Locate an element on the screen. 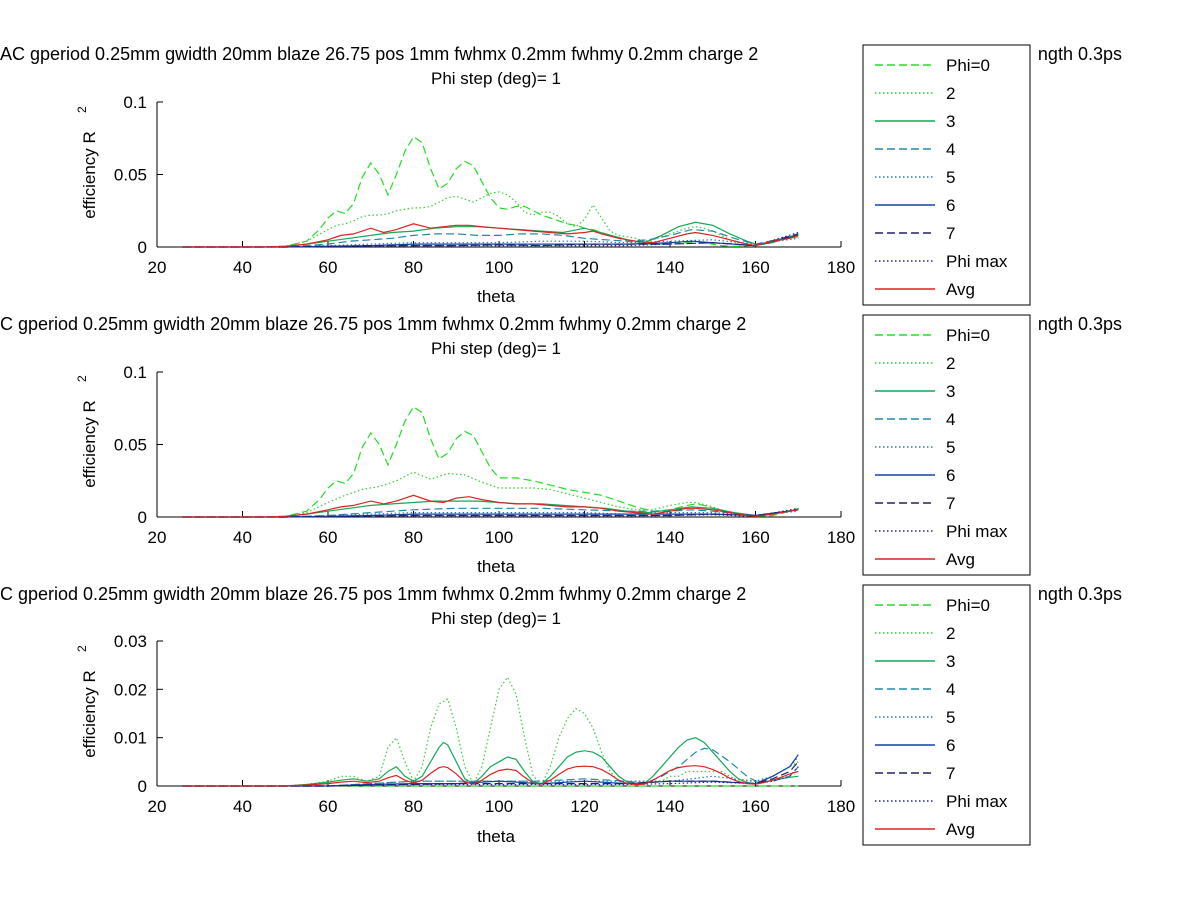  legend-label: 2 is located at coordinates (950, 93).